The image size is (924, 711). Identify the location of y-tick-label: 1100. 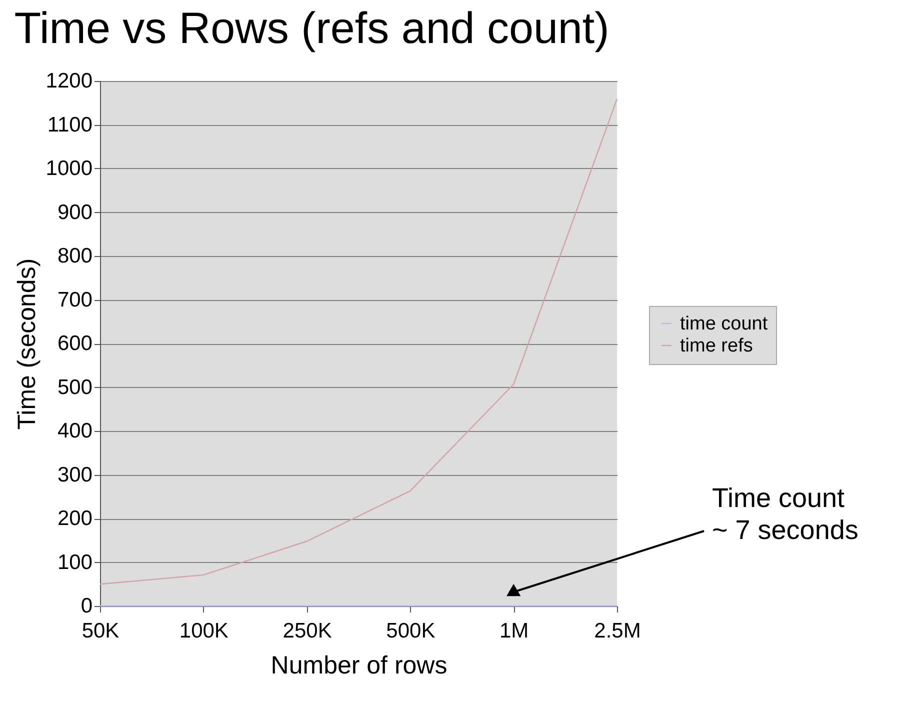
(69, 124).